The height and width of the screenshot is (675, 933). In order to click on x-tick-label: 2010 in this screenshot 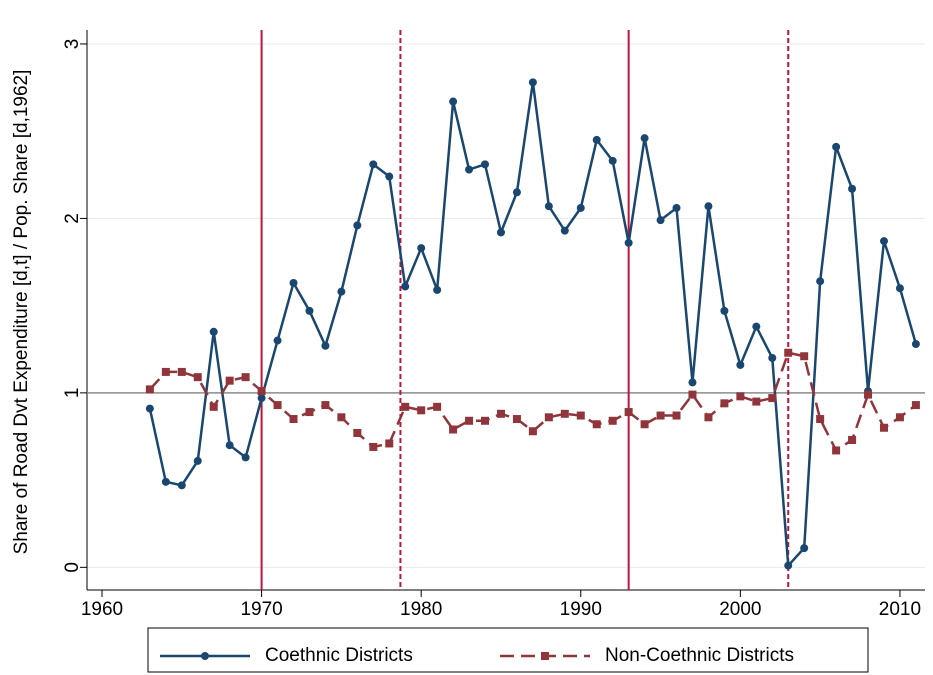, I will do `click(900, 609)`.